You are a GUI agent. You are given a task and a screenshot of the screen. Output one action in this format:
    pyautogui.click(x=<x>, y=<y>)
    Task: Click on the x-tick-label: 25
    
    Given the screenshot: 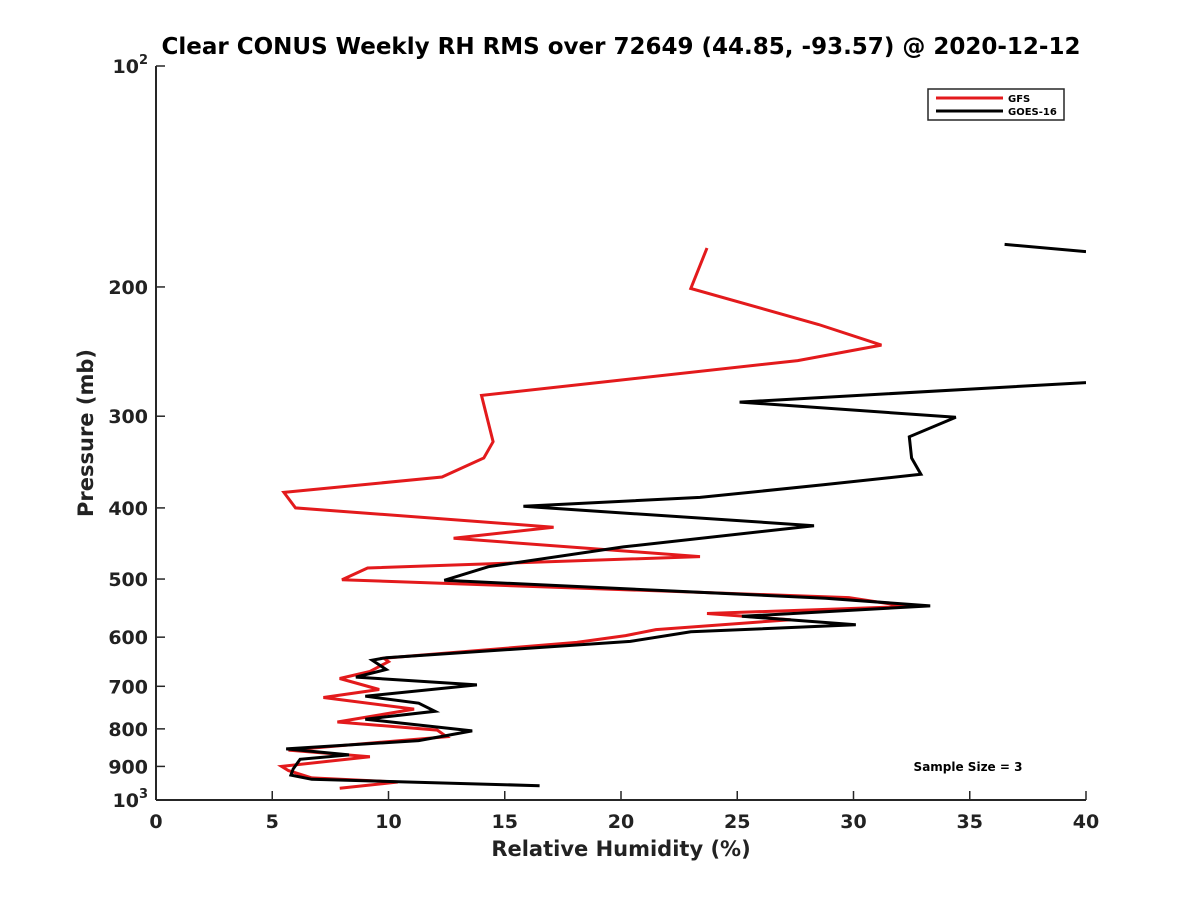 What is the action you would take?
    pyautogui.click(x=737, y=822)
    